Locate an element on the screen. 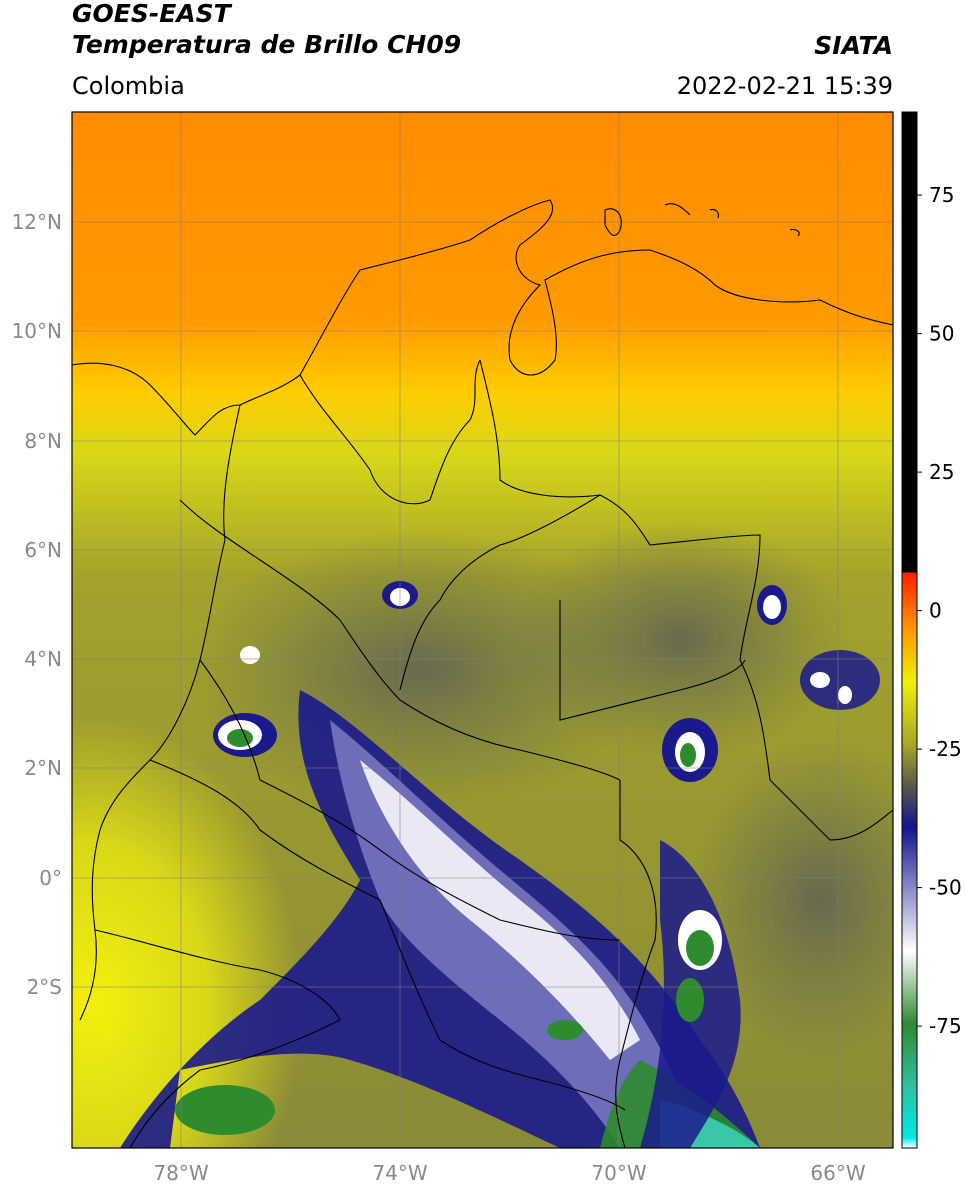 This screenshot has height=1190, width=966. colorbar-label: -25 is located at coordinates (945, 749).